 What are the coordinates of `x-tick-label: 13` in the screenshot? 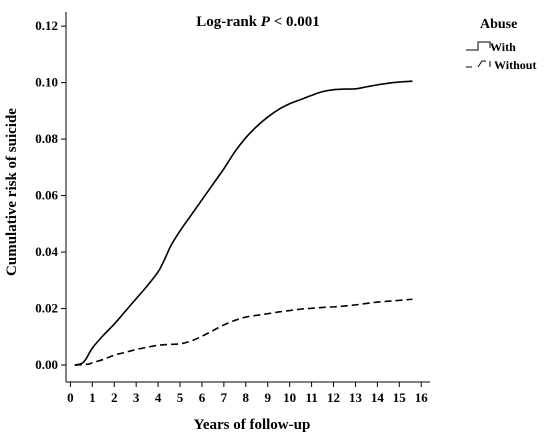 It's located at (356, 397).